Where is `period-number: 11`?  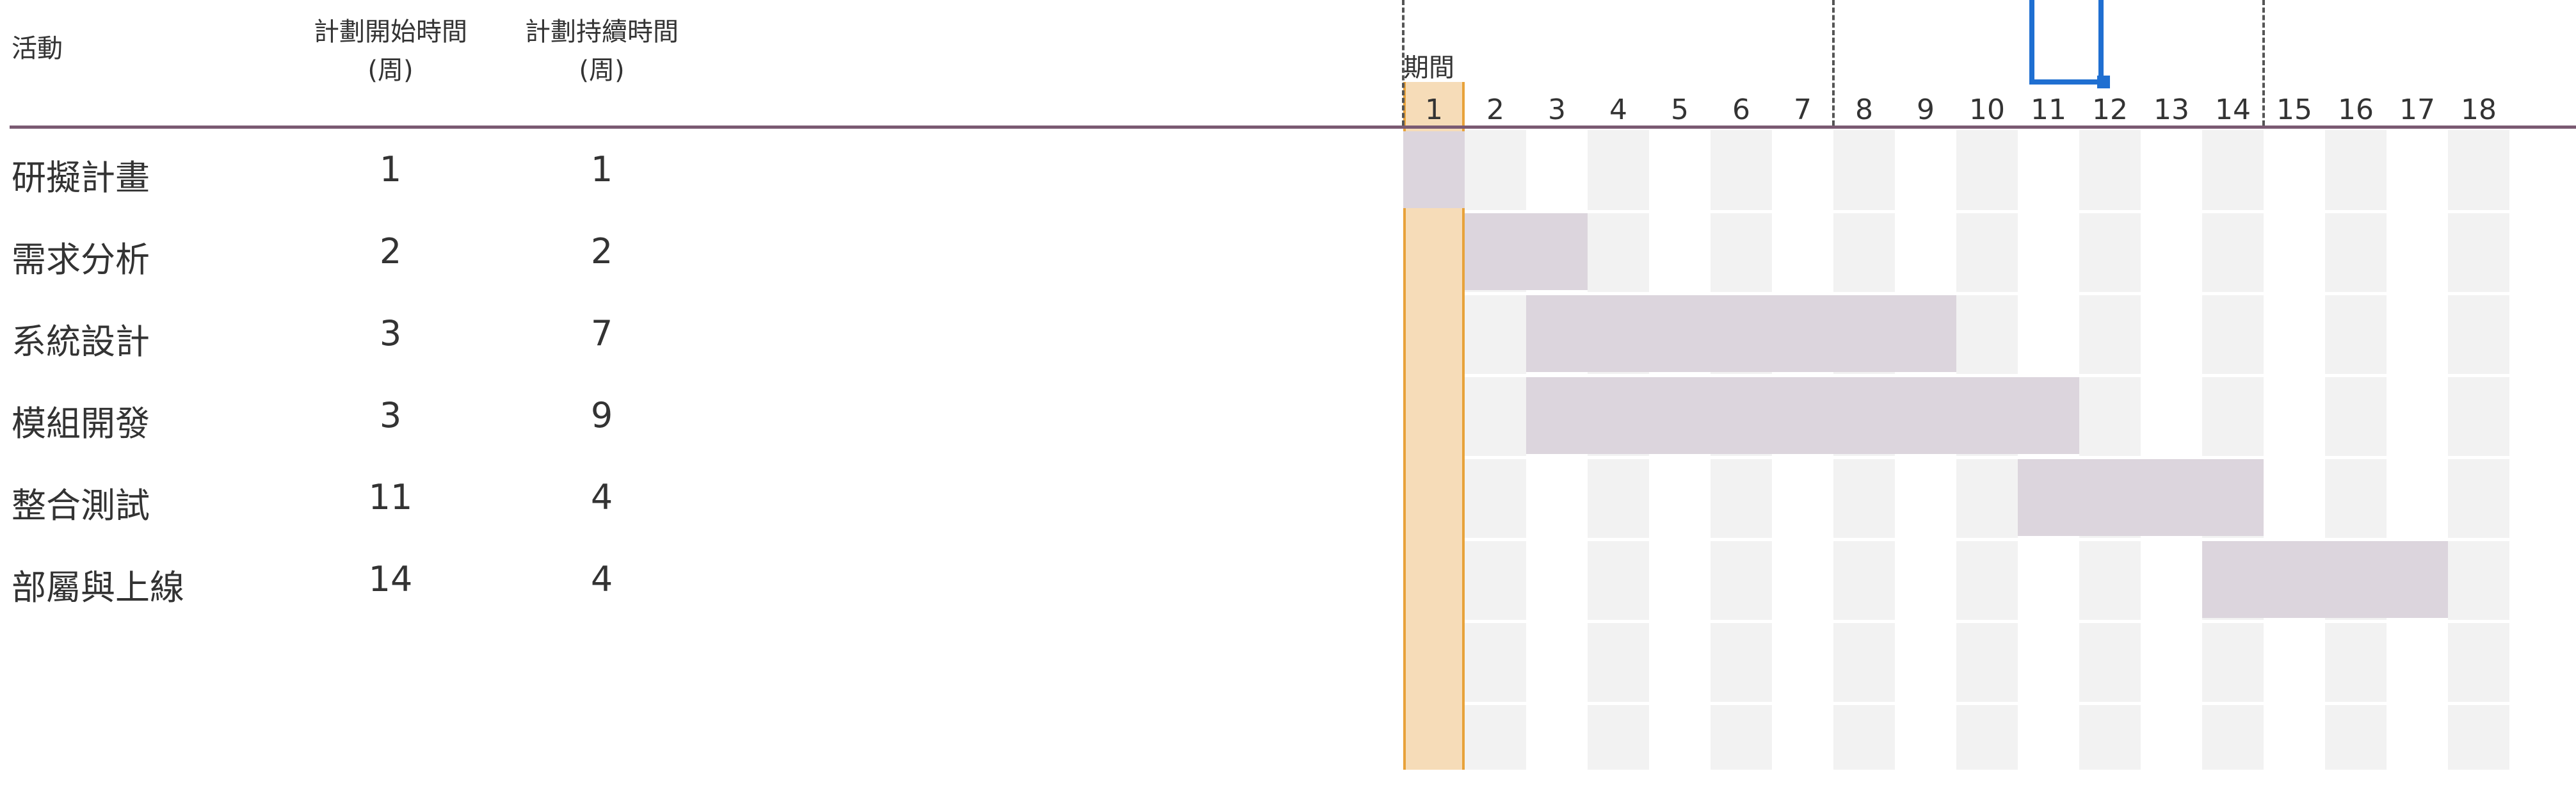 period-number: 11 is located at coordinates (2048, 109).